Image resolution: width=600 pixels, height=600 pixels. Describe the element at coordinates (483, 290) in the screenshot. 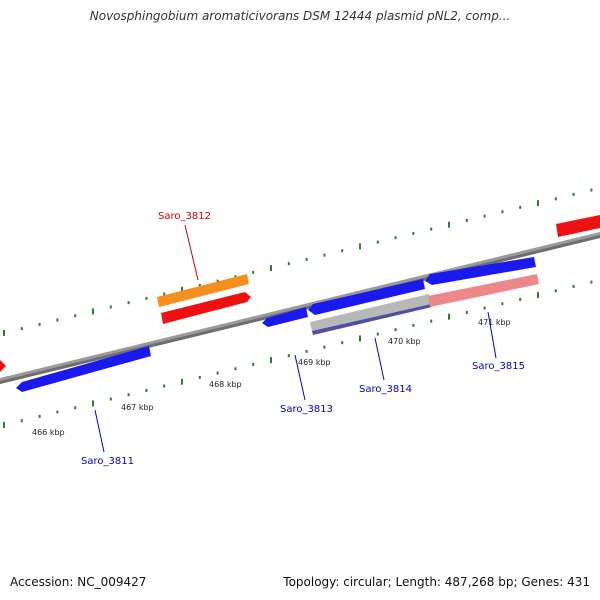

I see `gene-band-pink` at that location.